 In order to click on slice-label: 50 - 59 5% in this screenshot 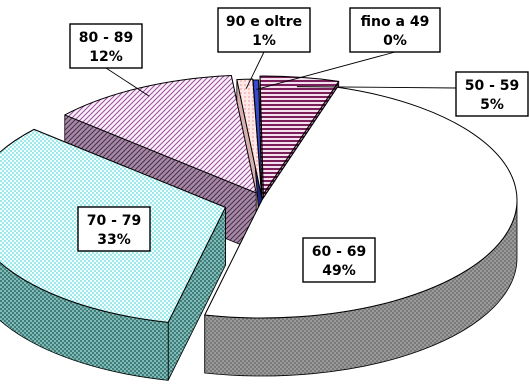, I will do `click(492, 94)`.